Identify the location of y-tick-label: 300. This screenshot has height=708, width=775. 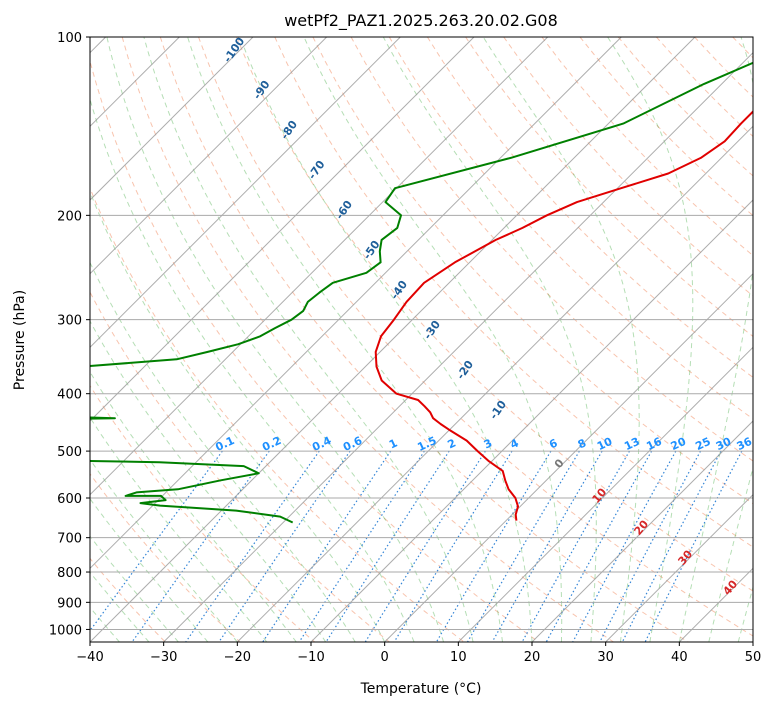
(69, 321).